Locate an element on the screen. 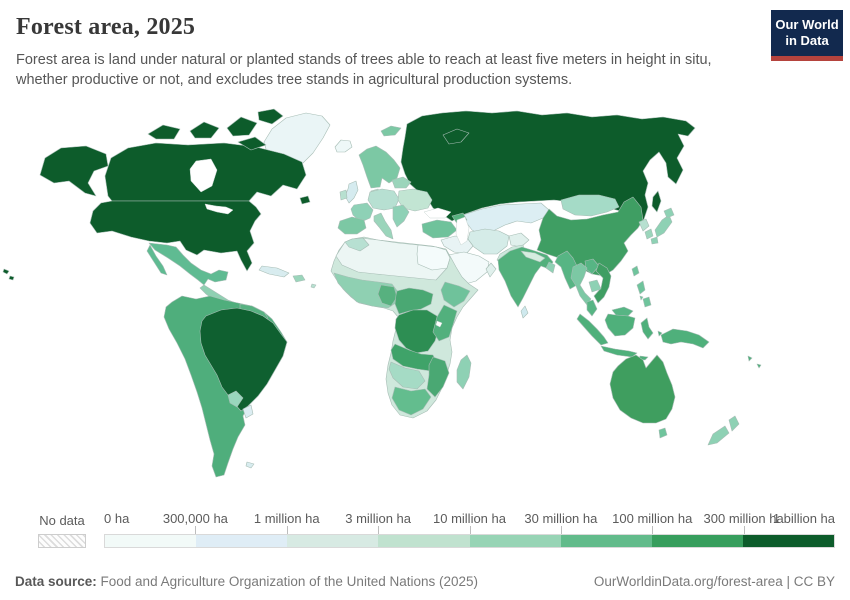  region-sulawesi is located at coordinates (647, 328).